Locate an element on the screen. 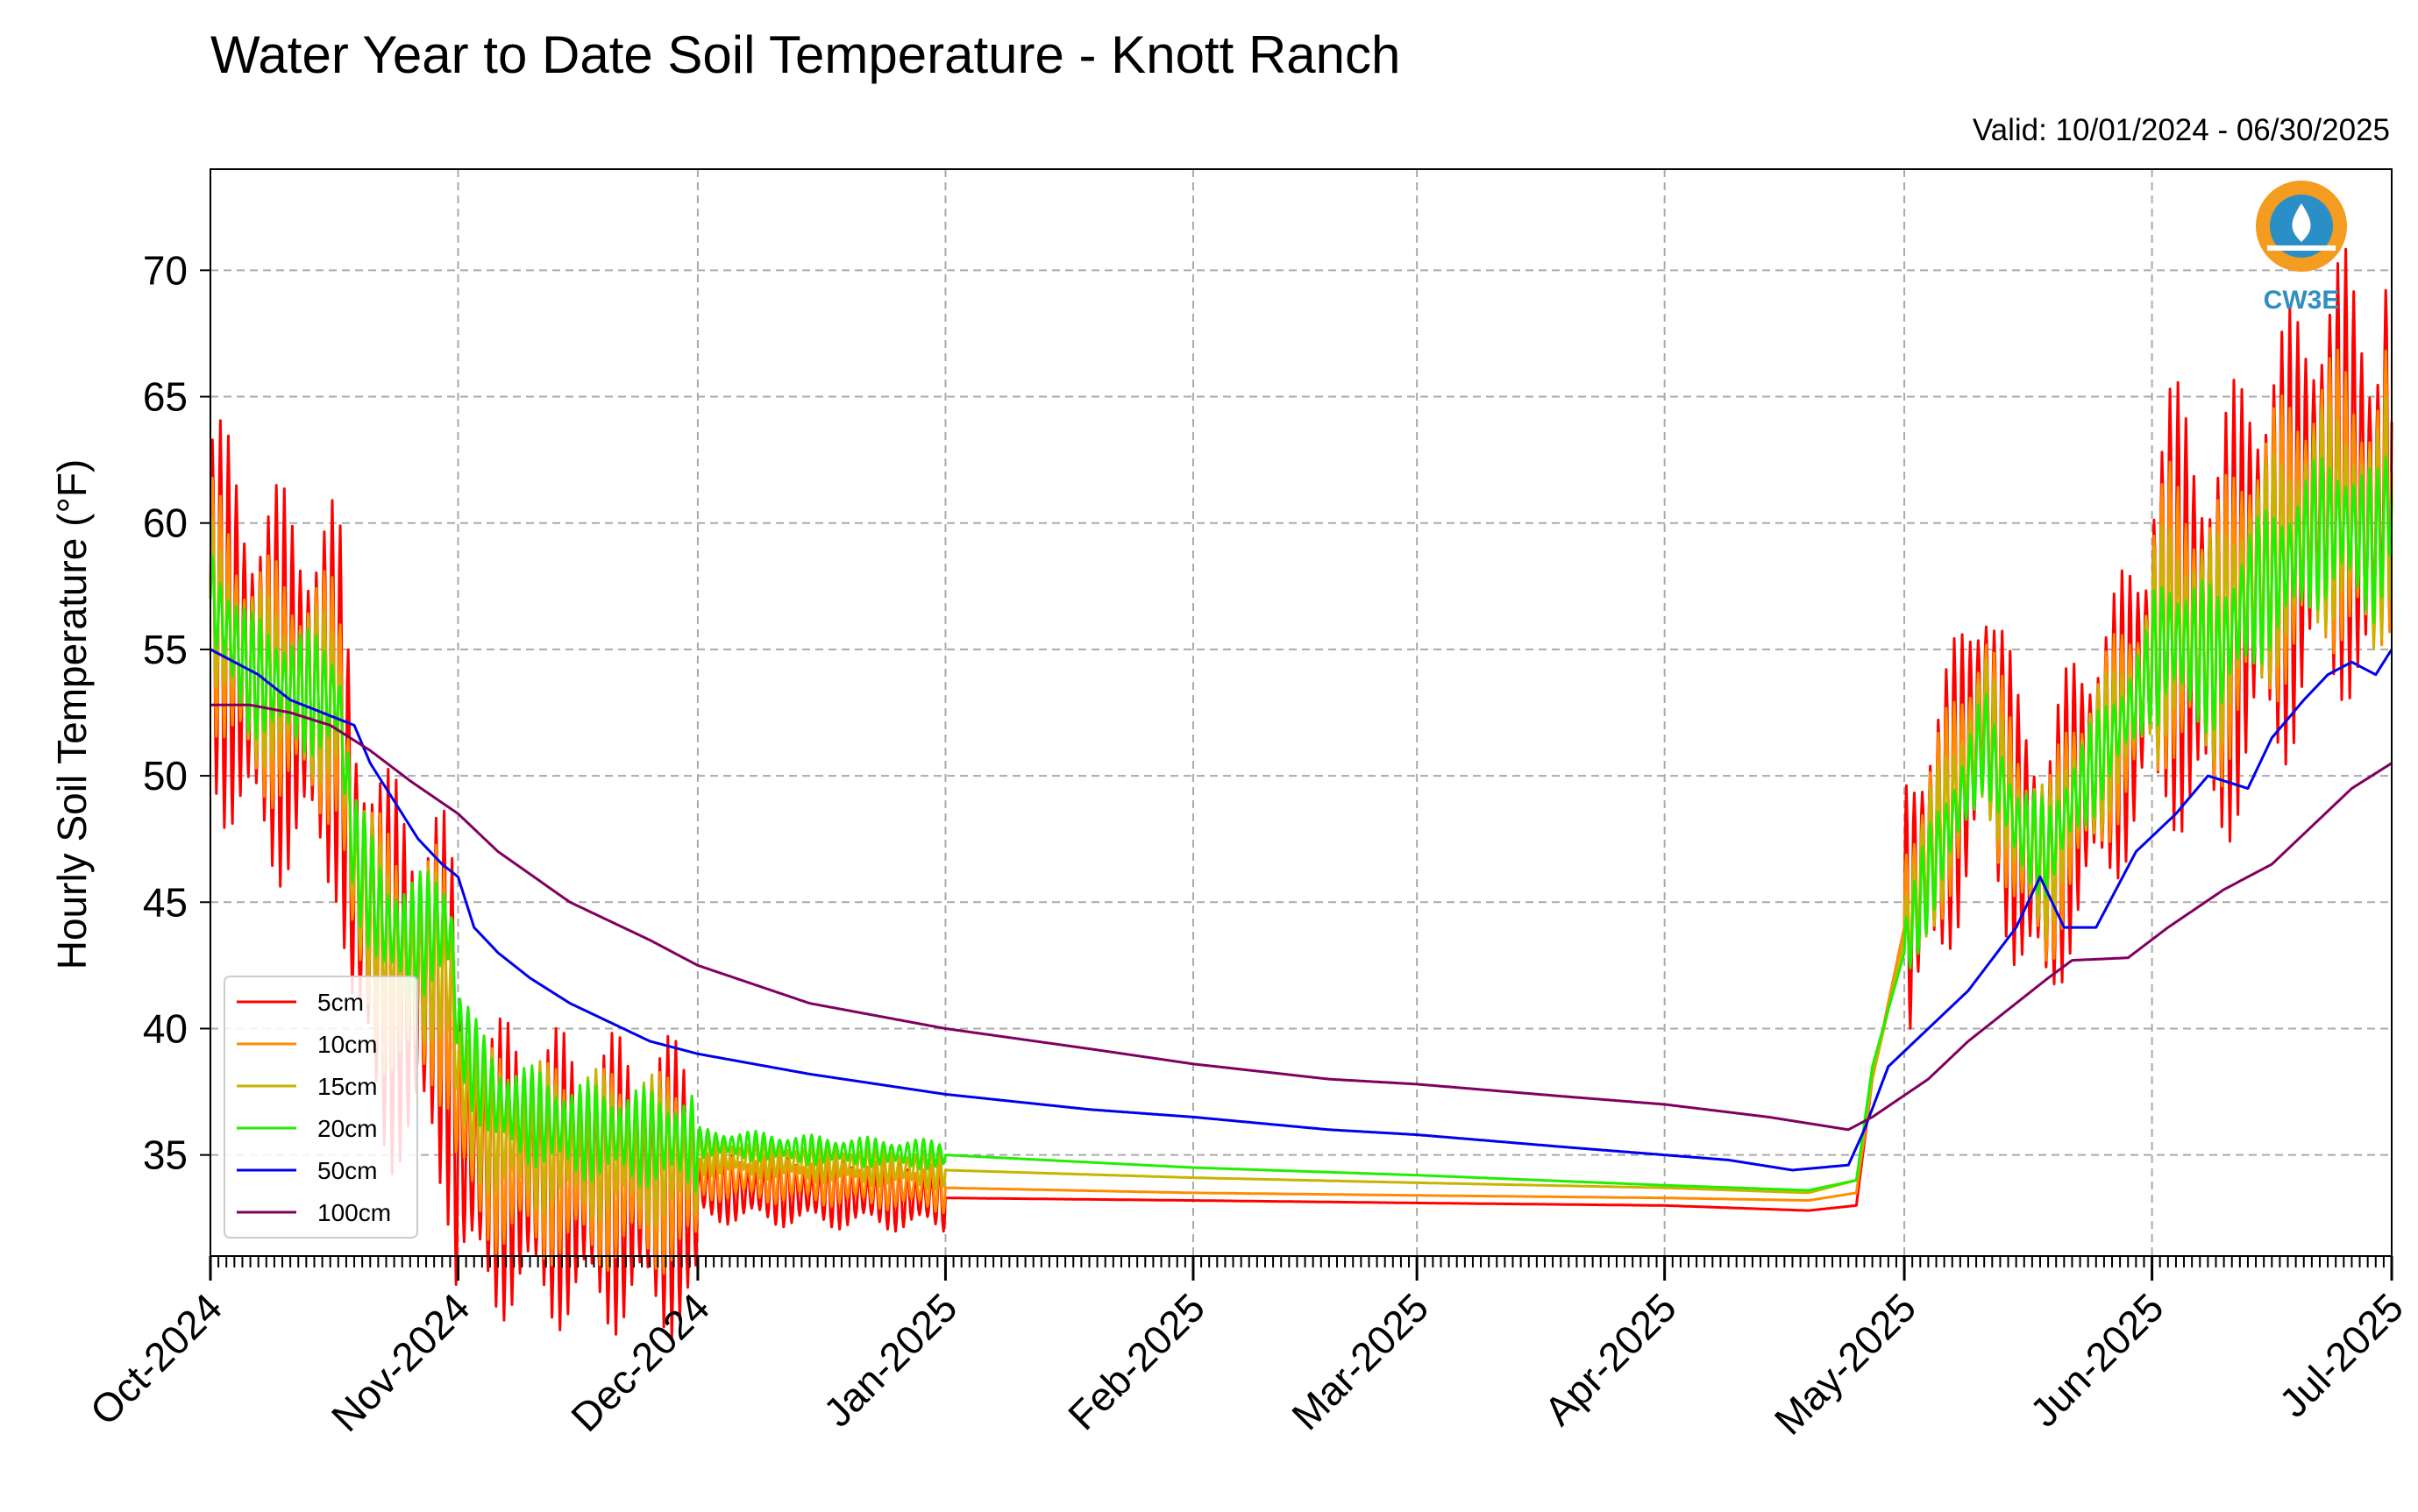  legend-box is located at coordinates (321, 1107).